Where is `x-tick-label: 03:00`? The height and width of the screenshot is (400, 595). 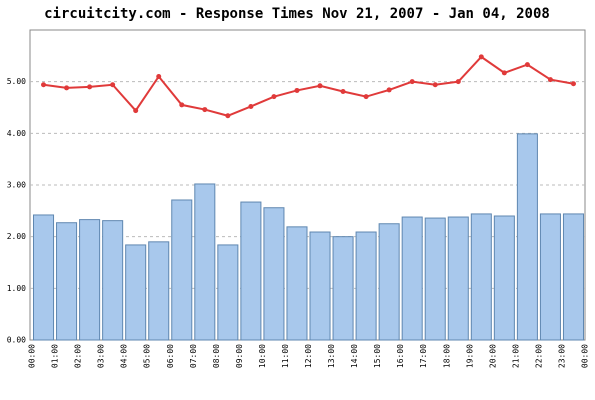 x-tick-label: 03:00 is located at coordinates (101, 356).